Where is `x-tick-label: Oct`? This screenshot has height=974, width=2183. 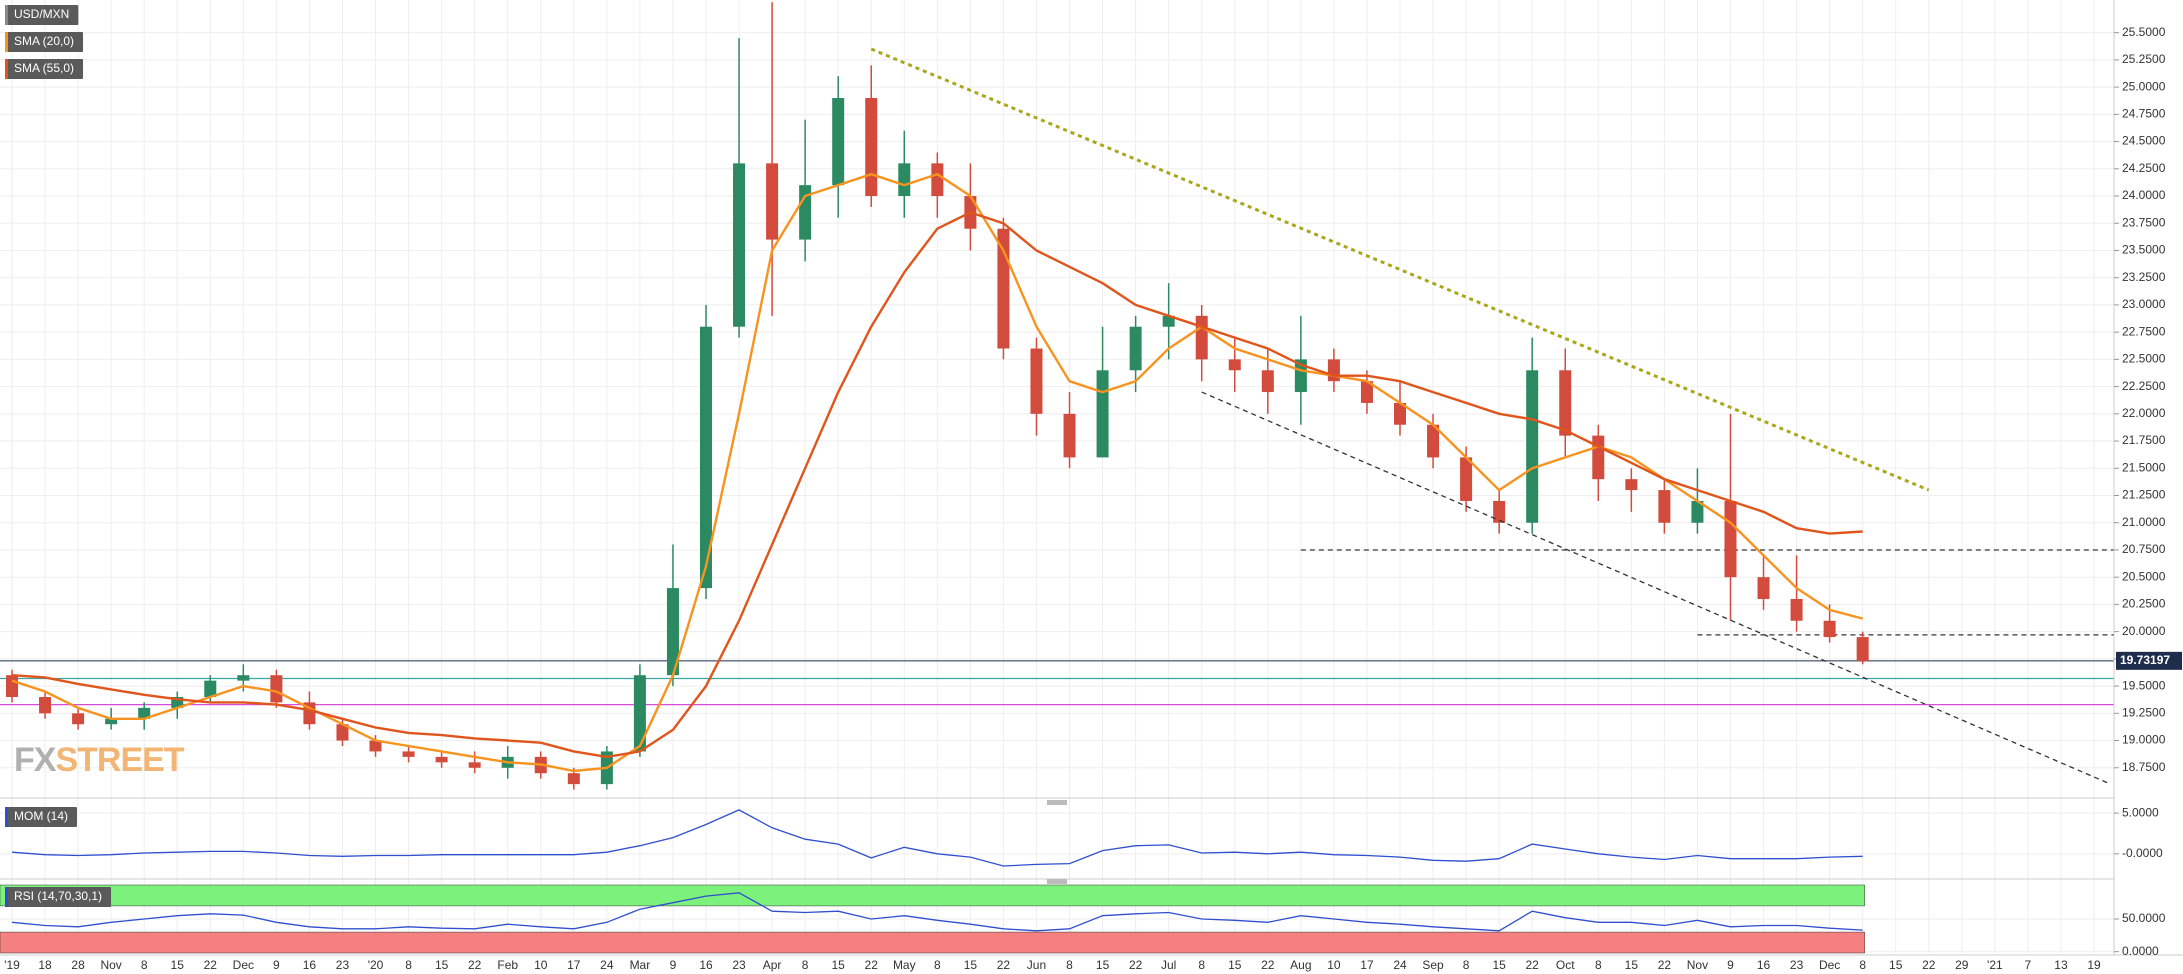
x-tick-label: Oct is located at coordinates (1565, 965).